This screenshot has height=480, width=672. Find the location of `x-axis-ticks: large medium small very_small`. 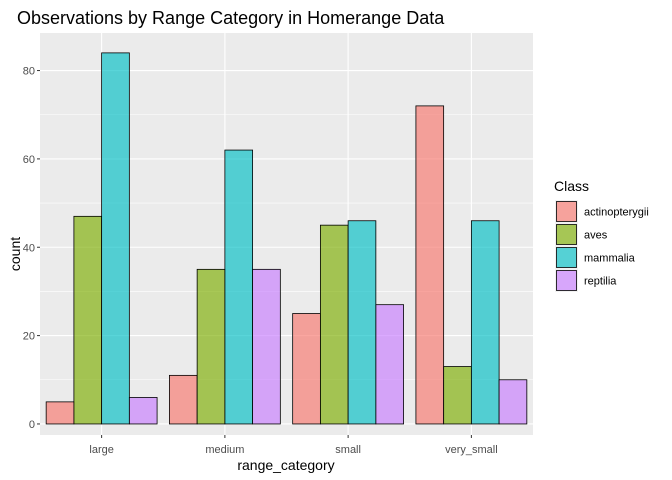

x-axis-ticks: large medium small very_small is located at coordinates (293, 445).